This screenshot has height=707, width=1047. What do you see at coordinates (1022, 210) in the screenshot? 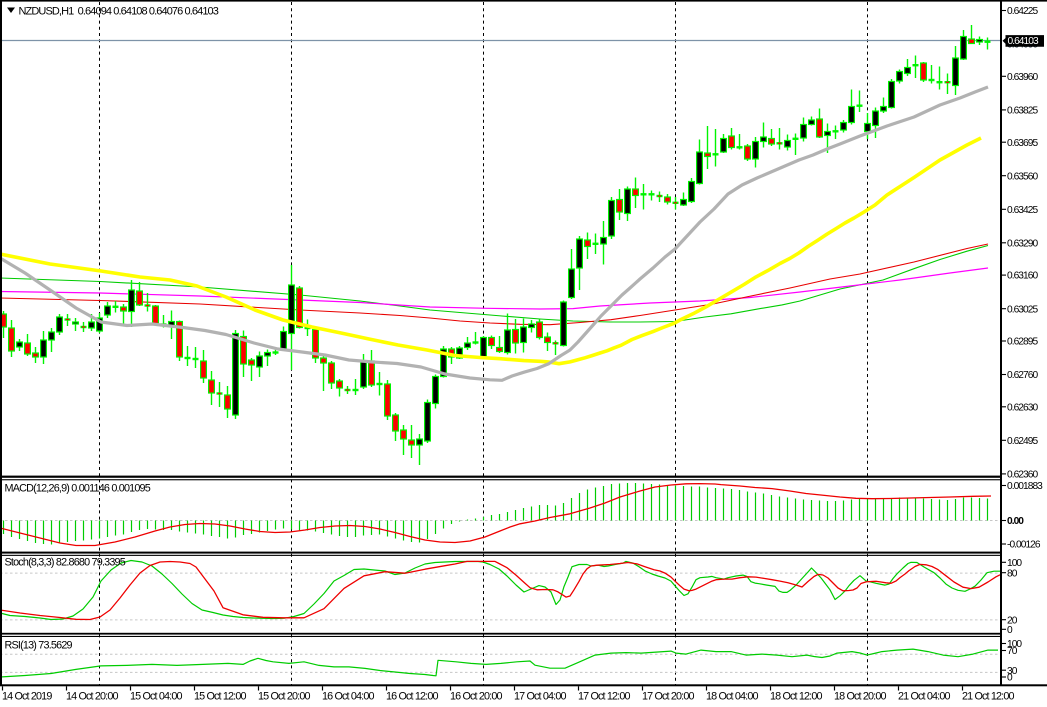
I see `svg-text: 0.63425` at bounding box center [1022, 210].